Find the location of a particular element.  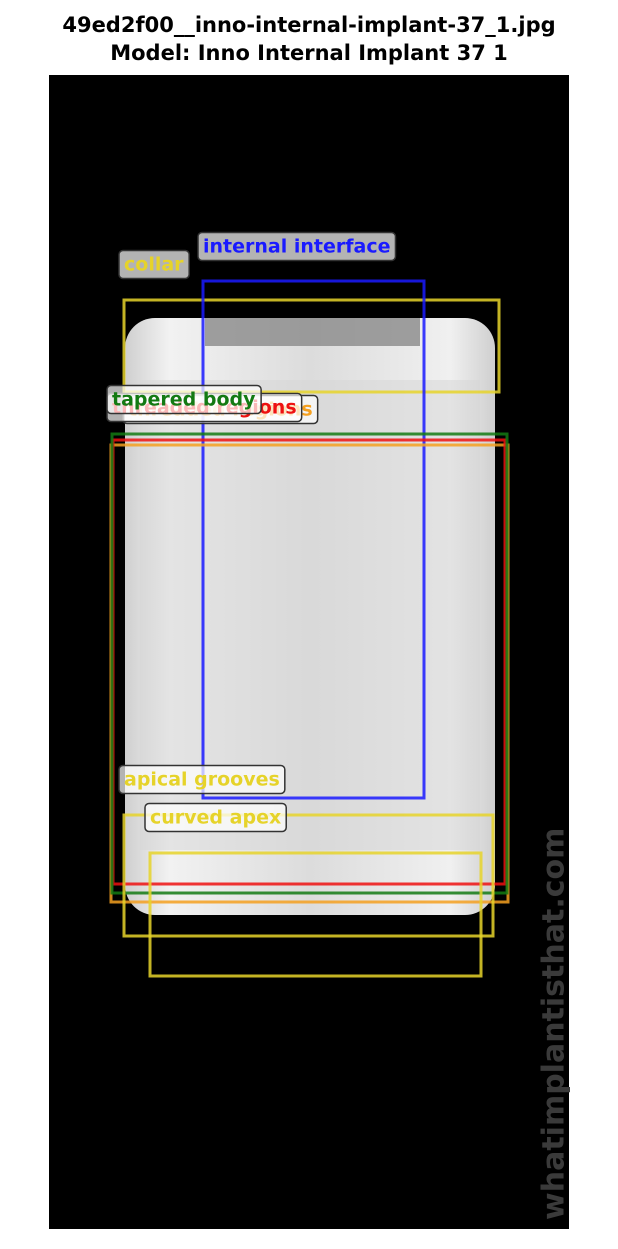

annotation-label: apical grooves is located at coordinates (202, 779).